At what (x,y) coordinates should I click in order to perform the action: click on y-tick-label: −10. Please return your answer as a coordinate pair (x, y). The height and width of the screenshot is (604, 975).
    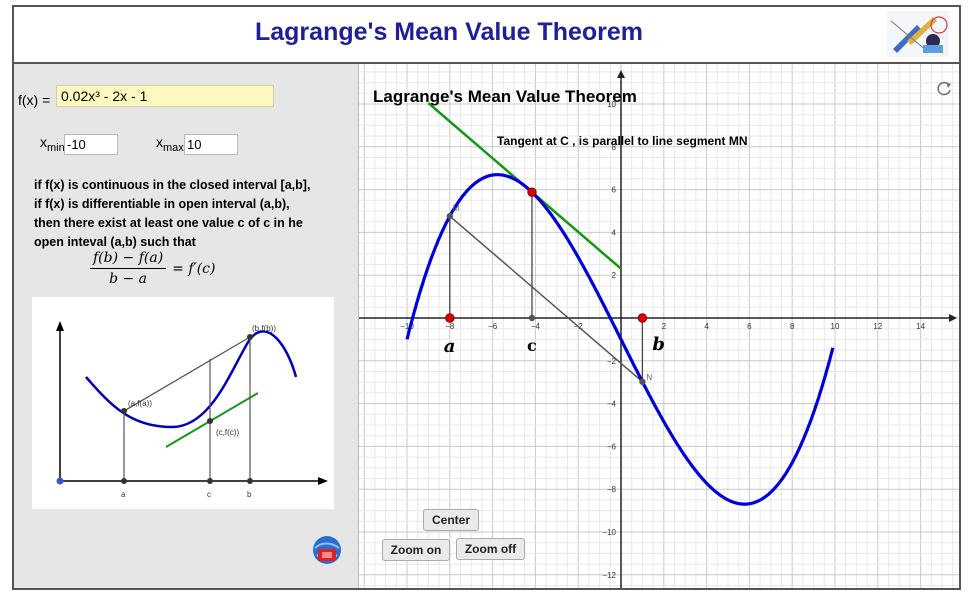
    Looking at the image, I should click on (609, 532).